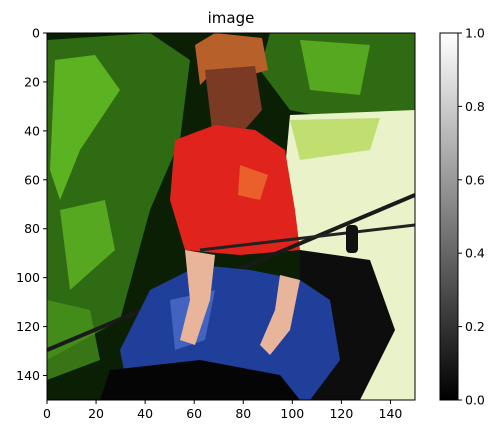 The width and height of the screenshot is (500, 435). What do you see at coordinates (28, 326) in the screenshot?
I see `y-tick-label: 120` at bounding box center [28, 326].